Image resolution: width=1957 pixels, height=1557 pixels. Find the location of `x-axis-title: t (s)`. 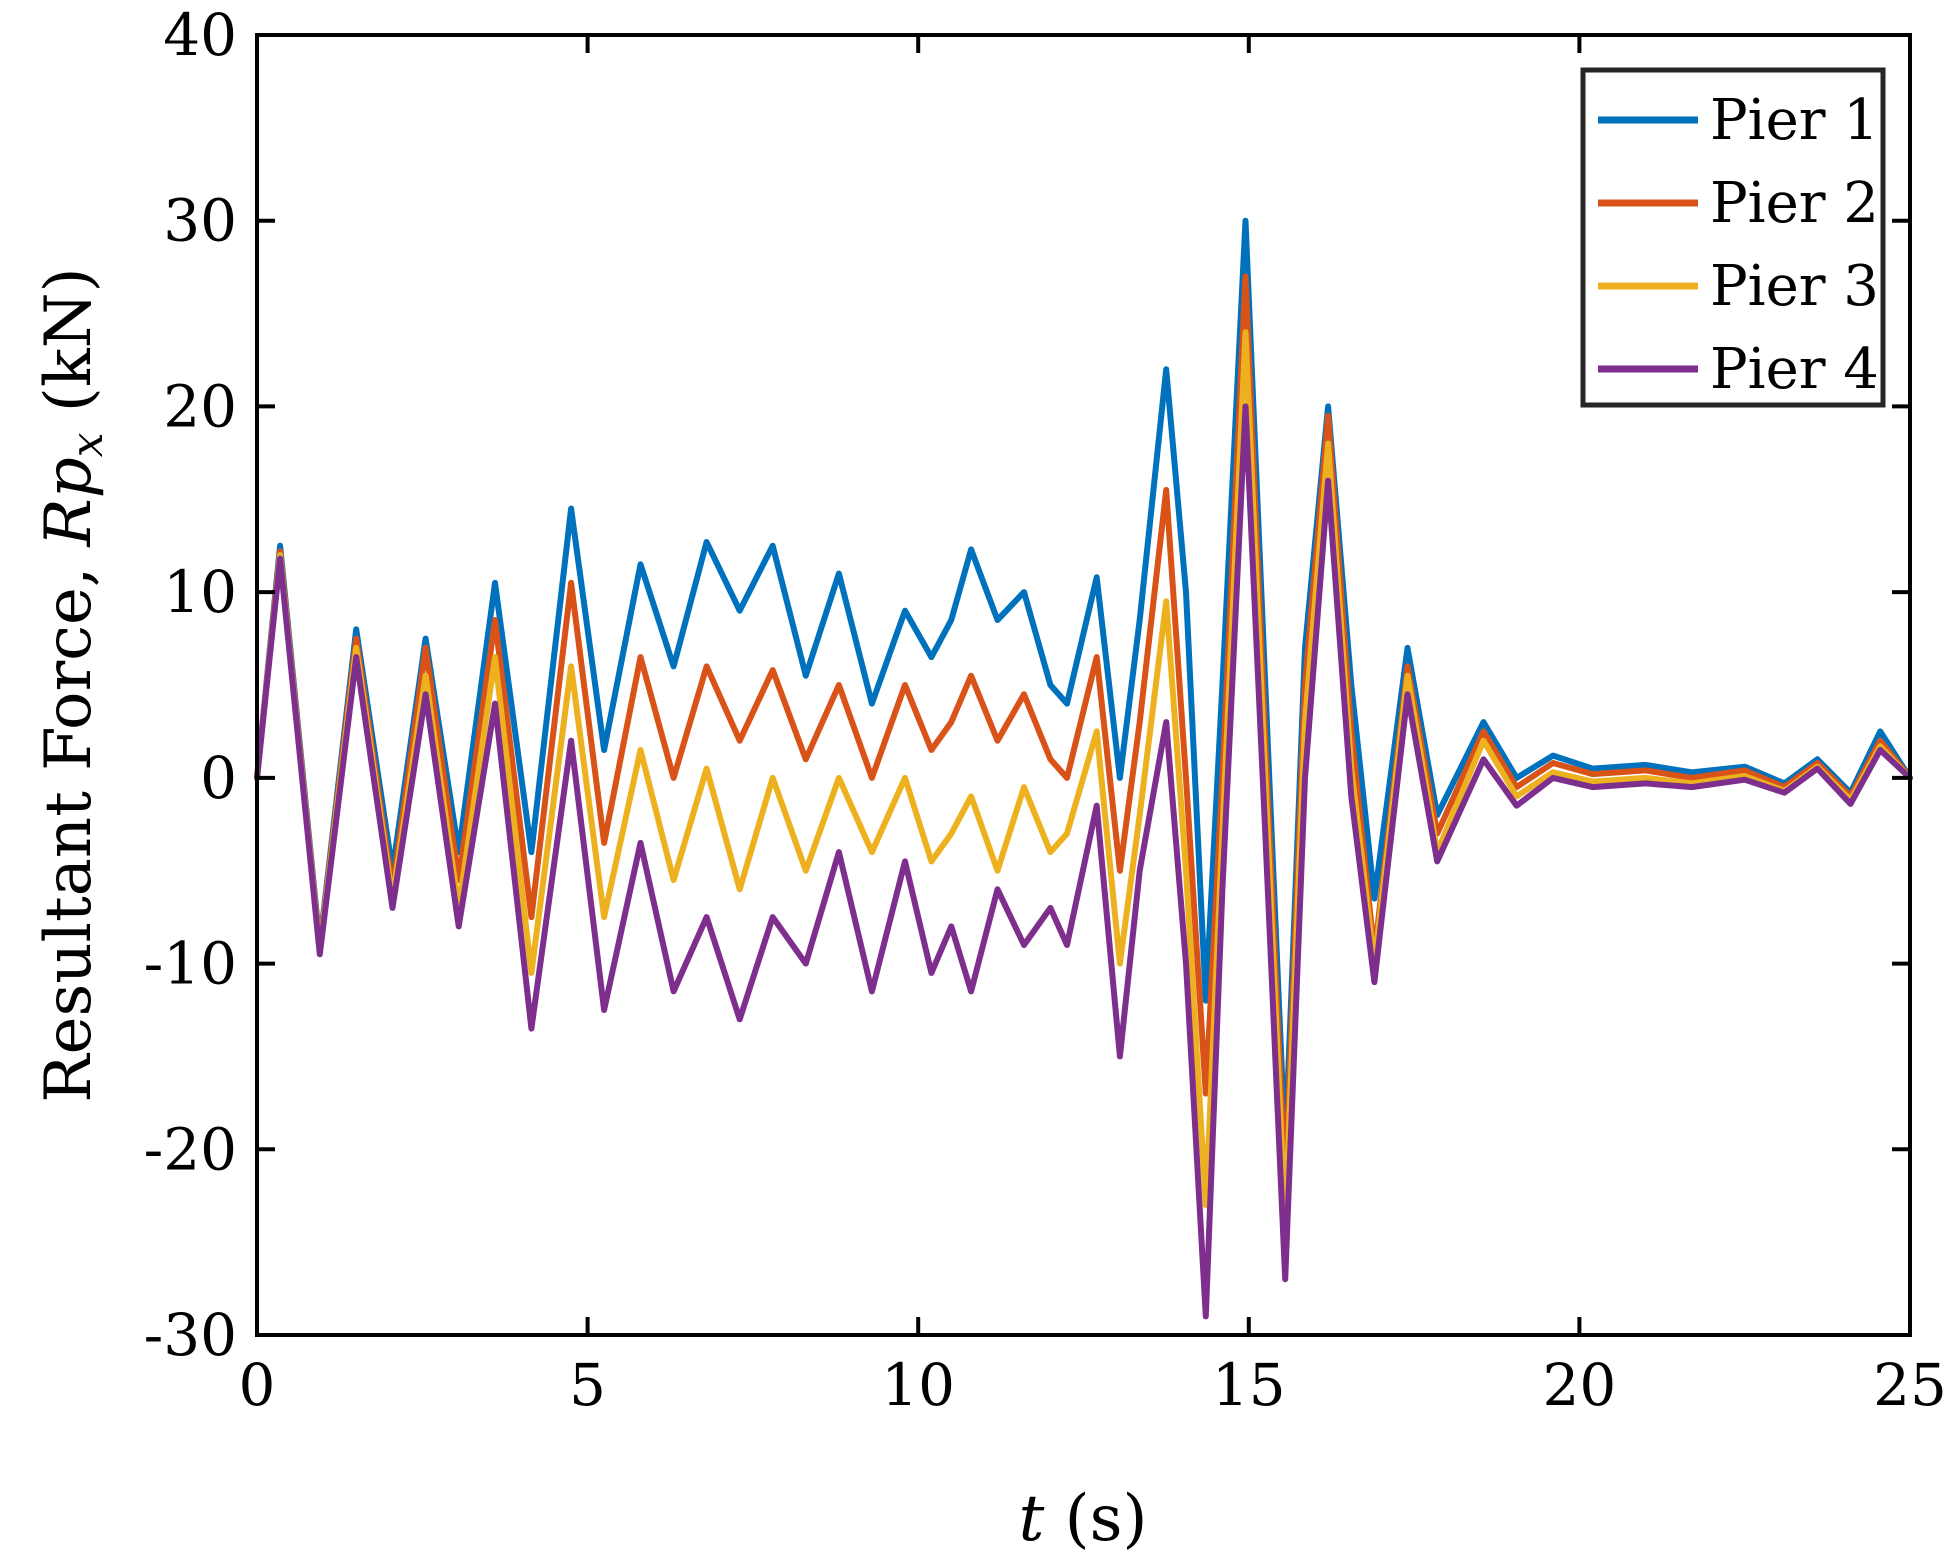

x-axis-title: t (s) is located at coordinates (1083, 1519).